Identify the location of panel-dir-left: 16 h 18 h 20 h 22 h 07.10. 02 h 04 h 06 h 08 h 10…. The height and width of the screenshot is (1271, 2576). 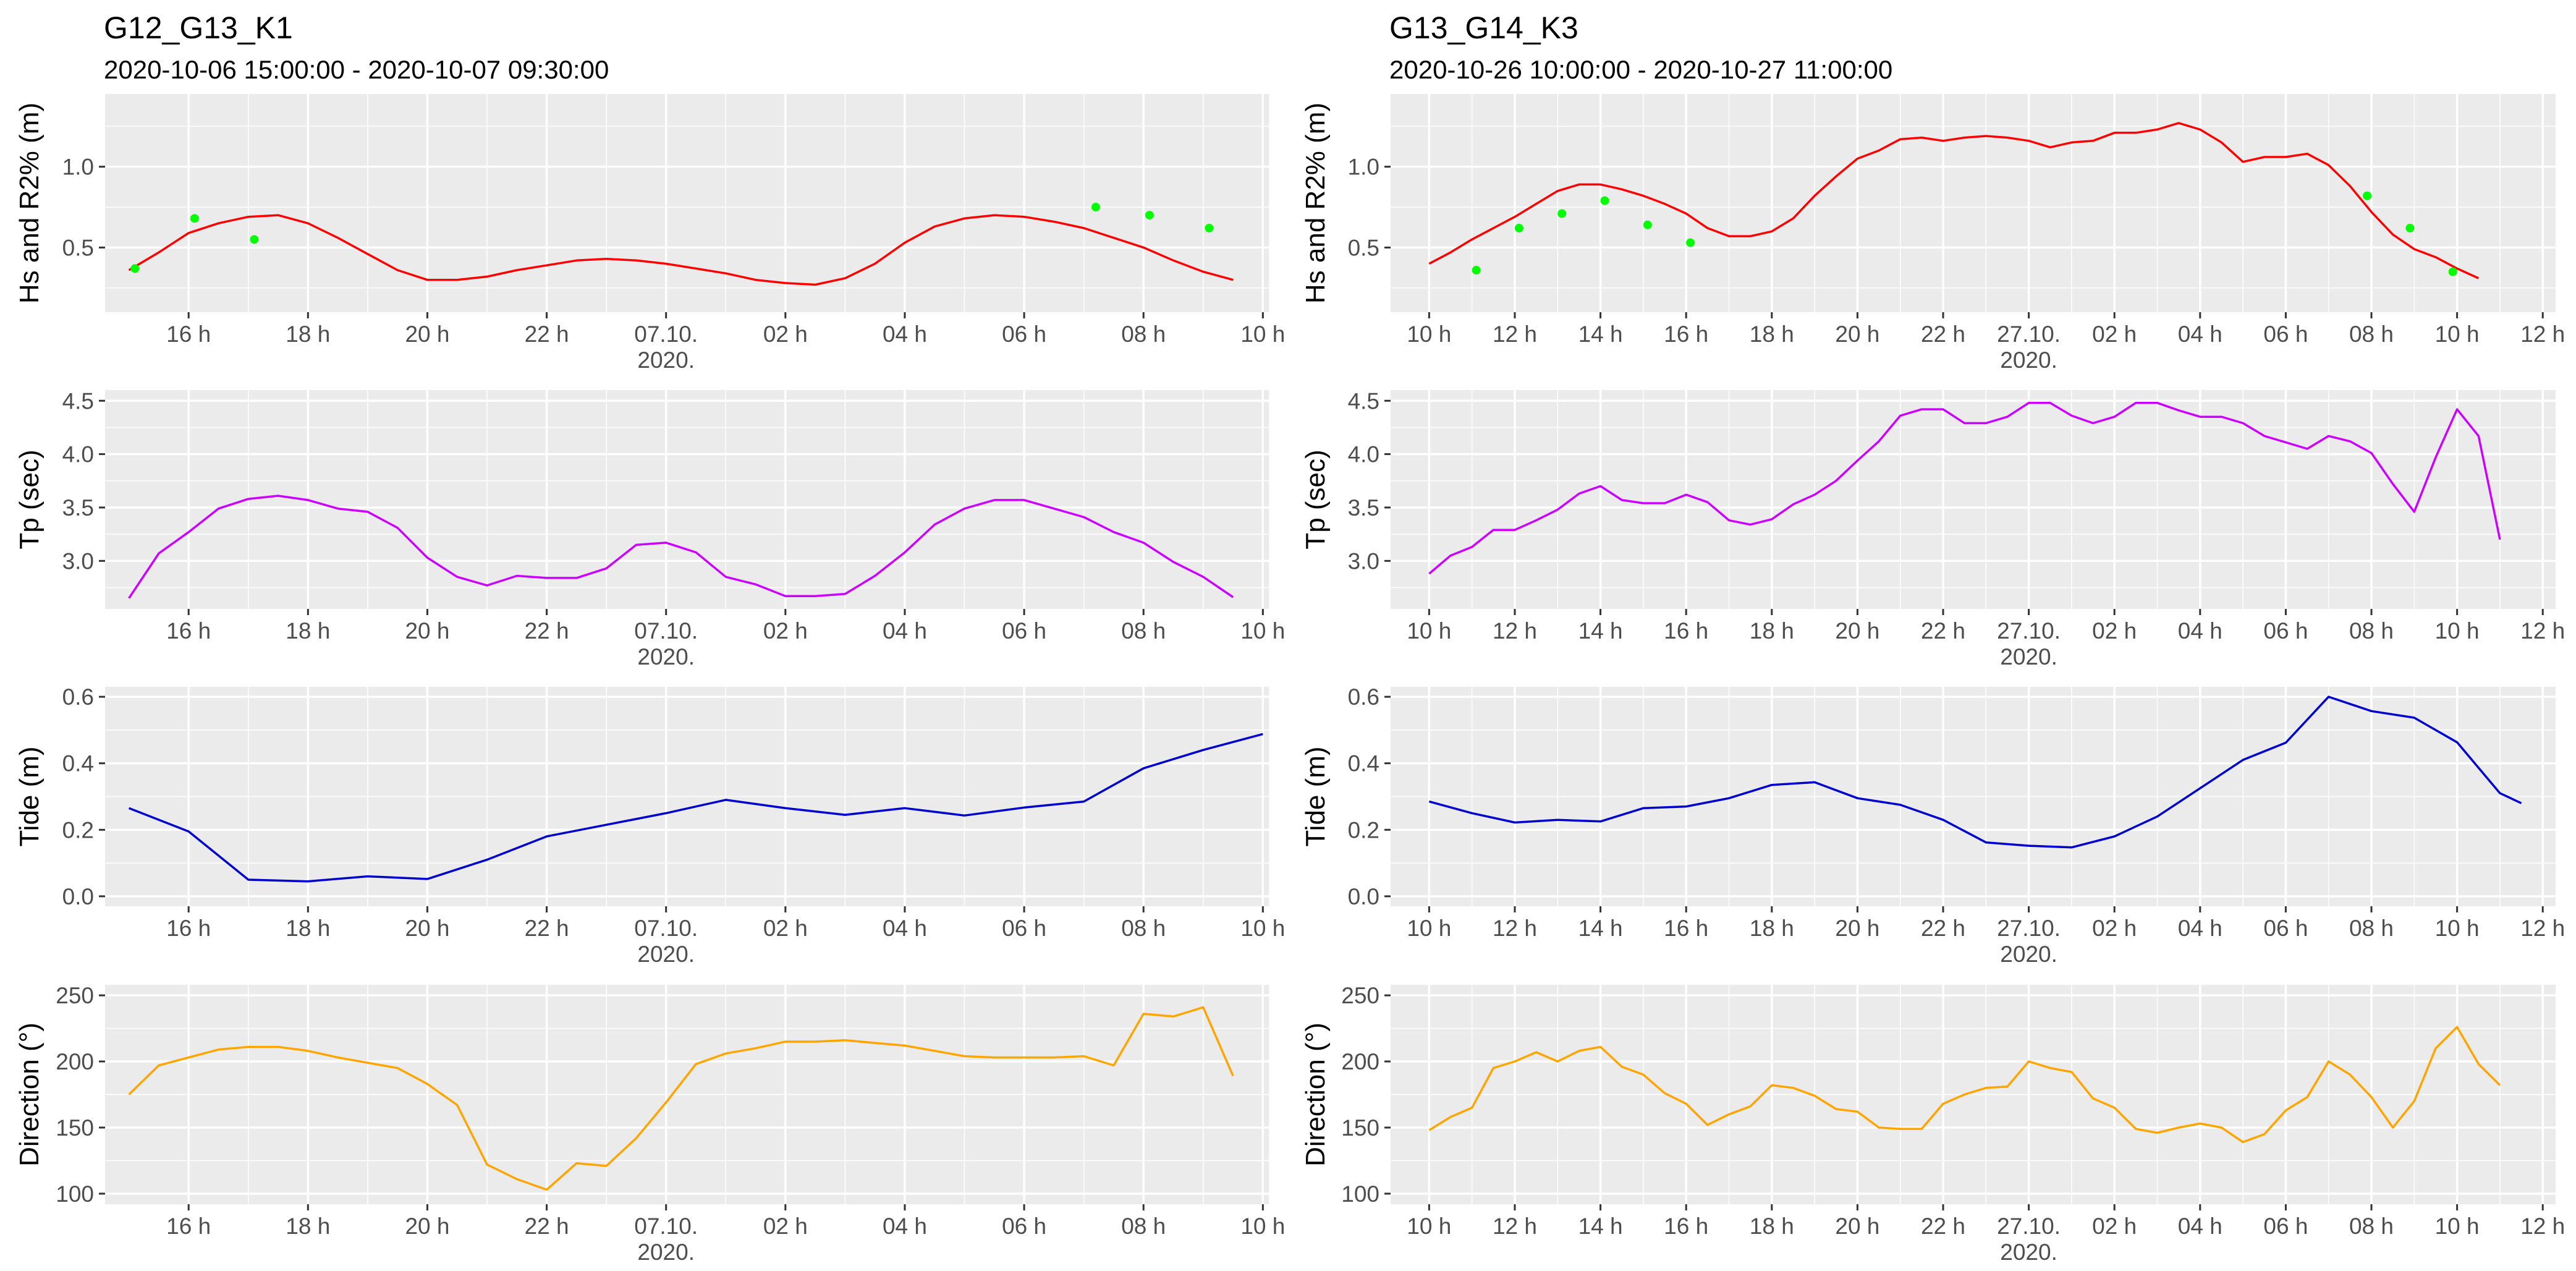
(649, 1124).